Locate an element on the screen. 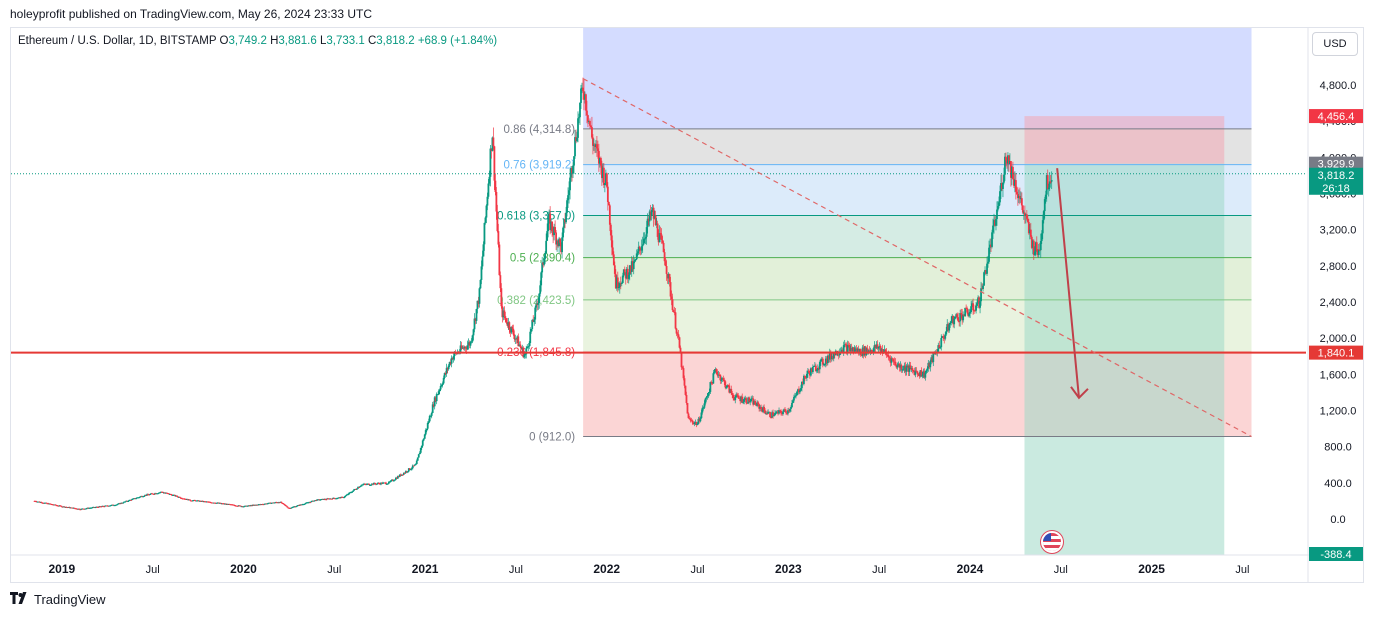  tradingview-brand: TradingView is located at coordinates (58, 599).